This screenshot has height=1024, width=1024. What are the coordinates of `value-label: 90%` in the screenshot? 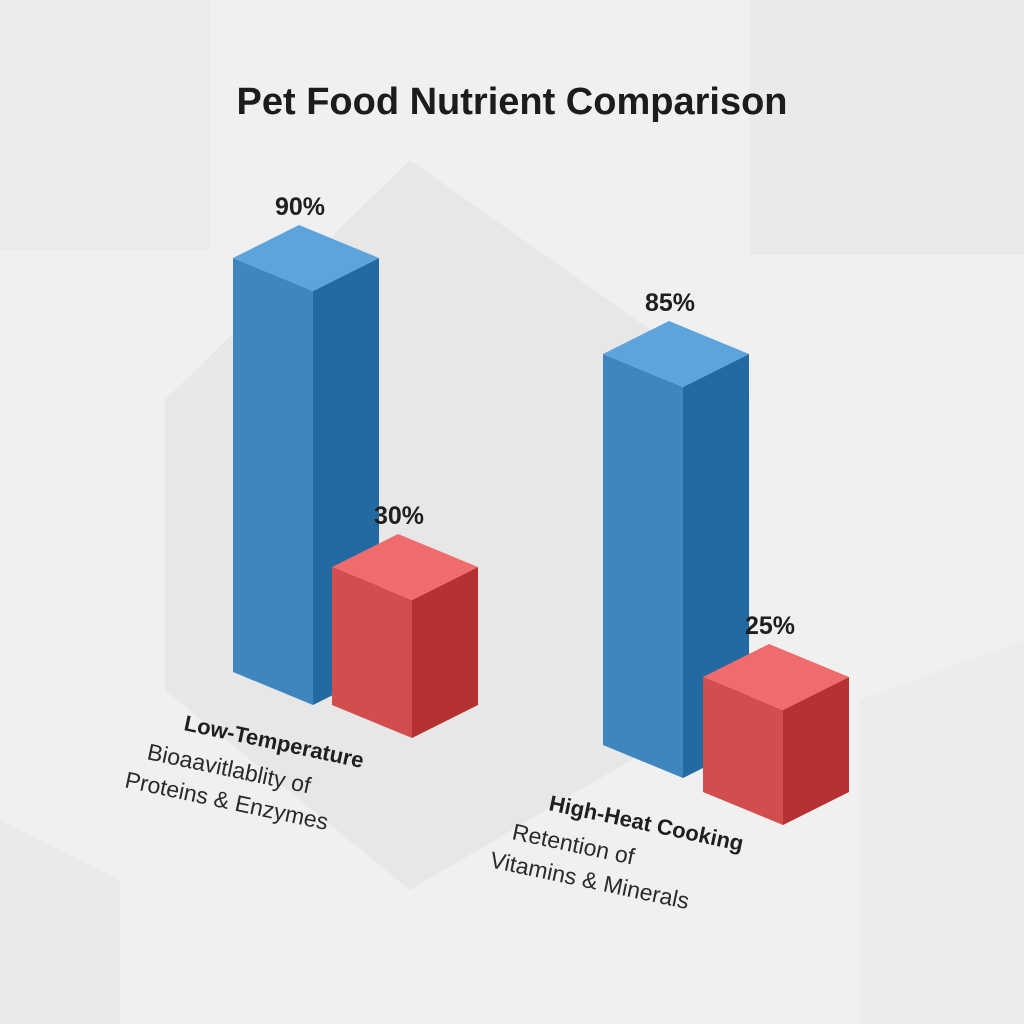 It's located at (300, 207).